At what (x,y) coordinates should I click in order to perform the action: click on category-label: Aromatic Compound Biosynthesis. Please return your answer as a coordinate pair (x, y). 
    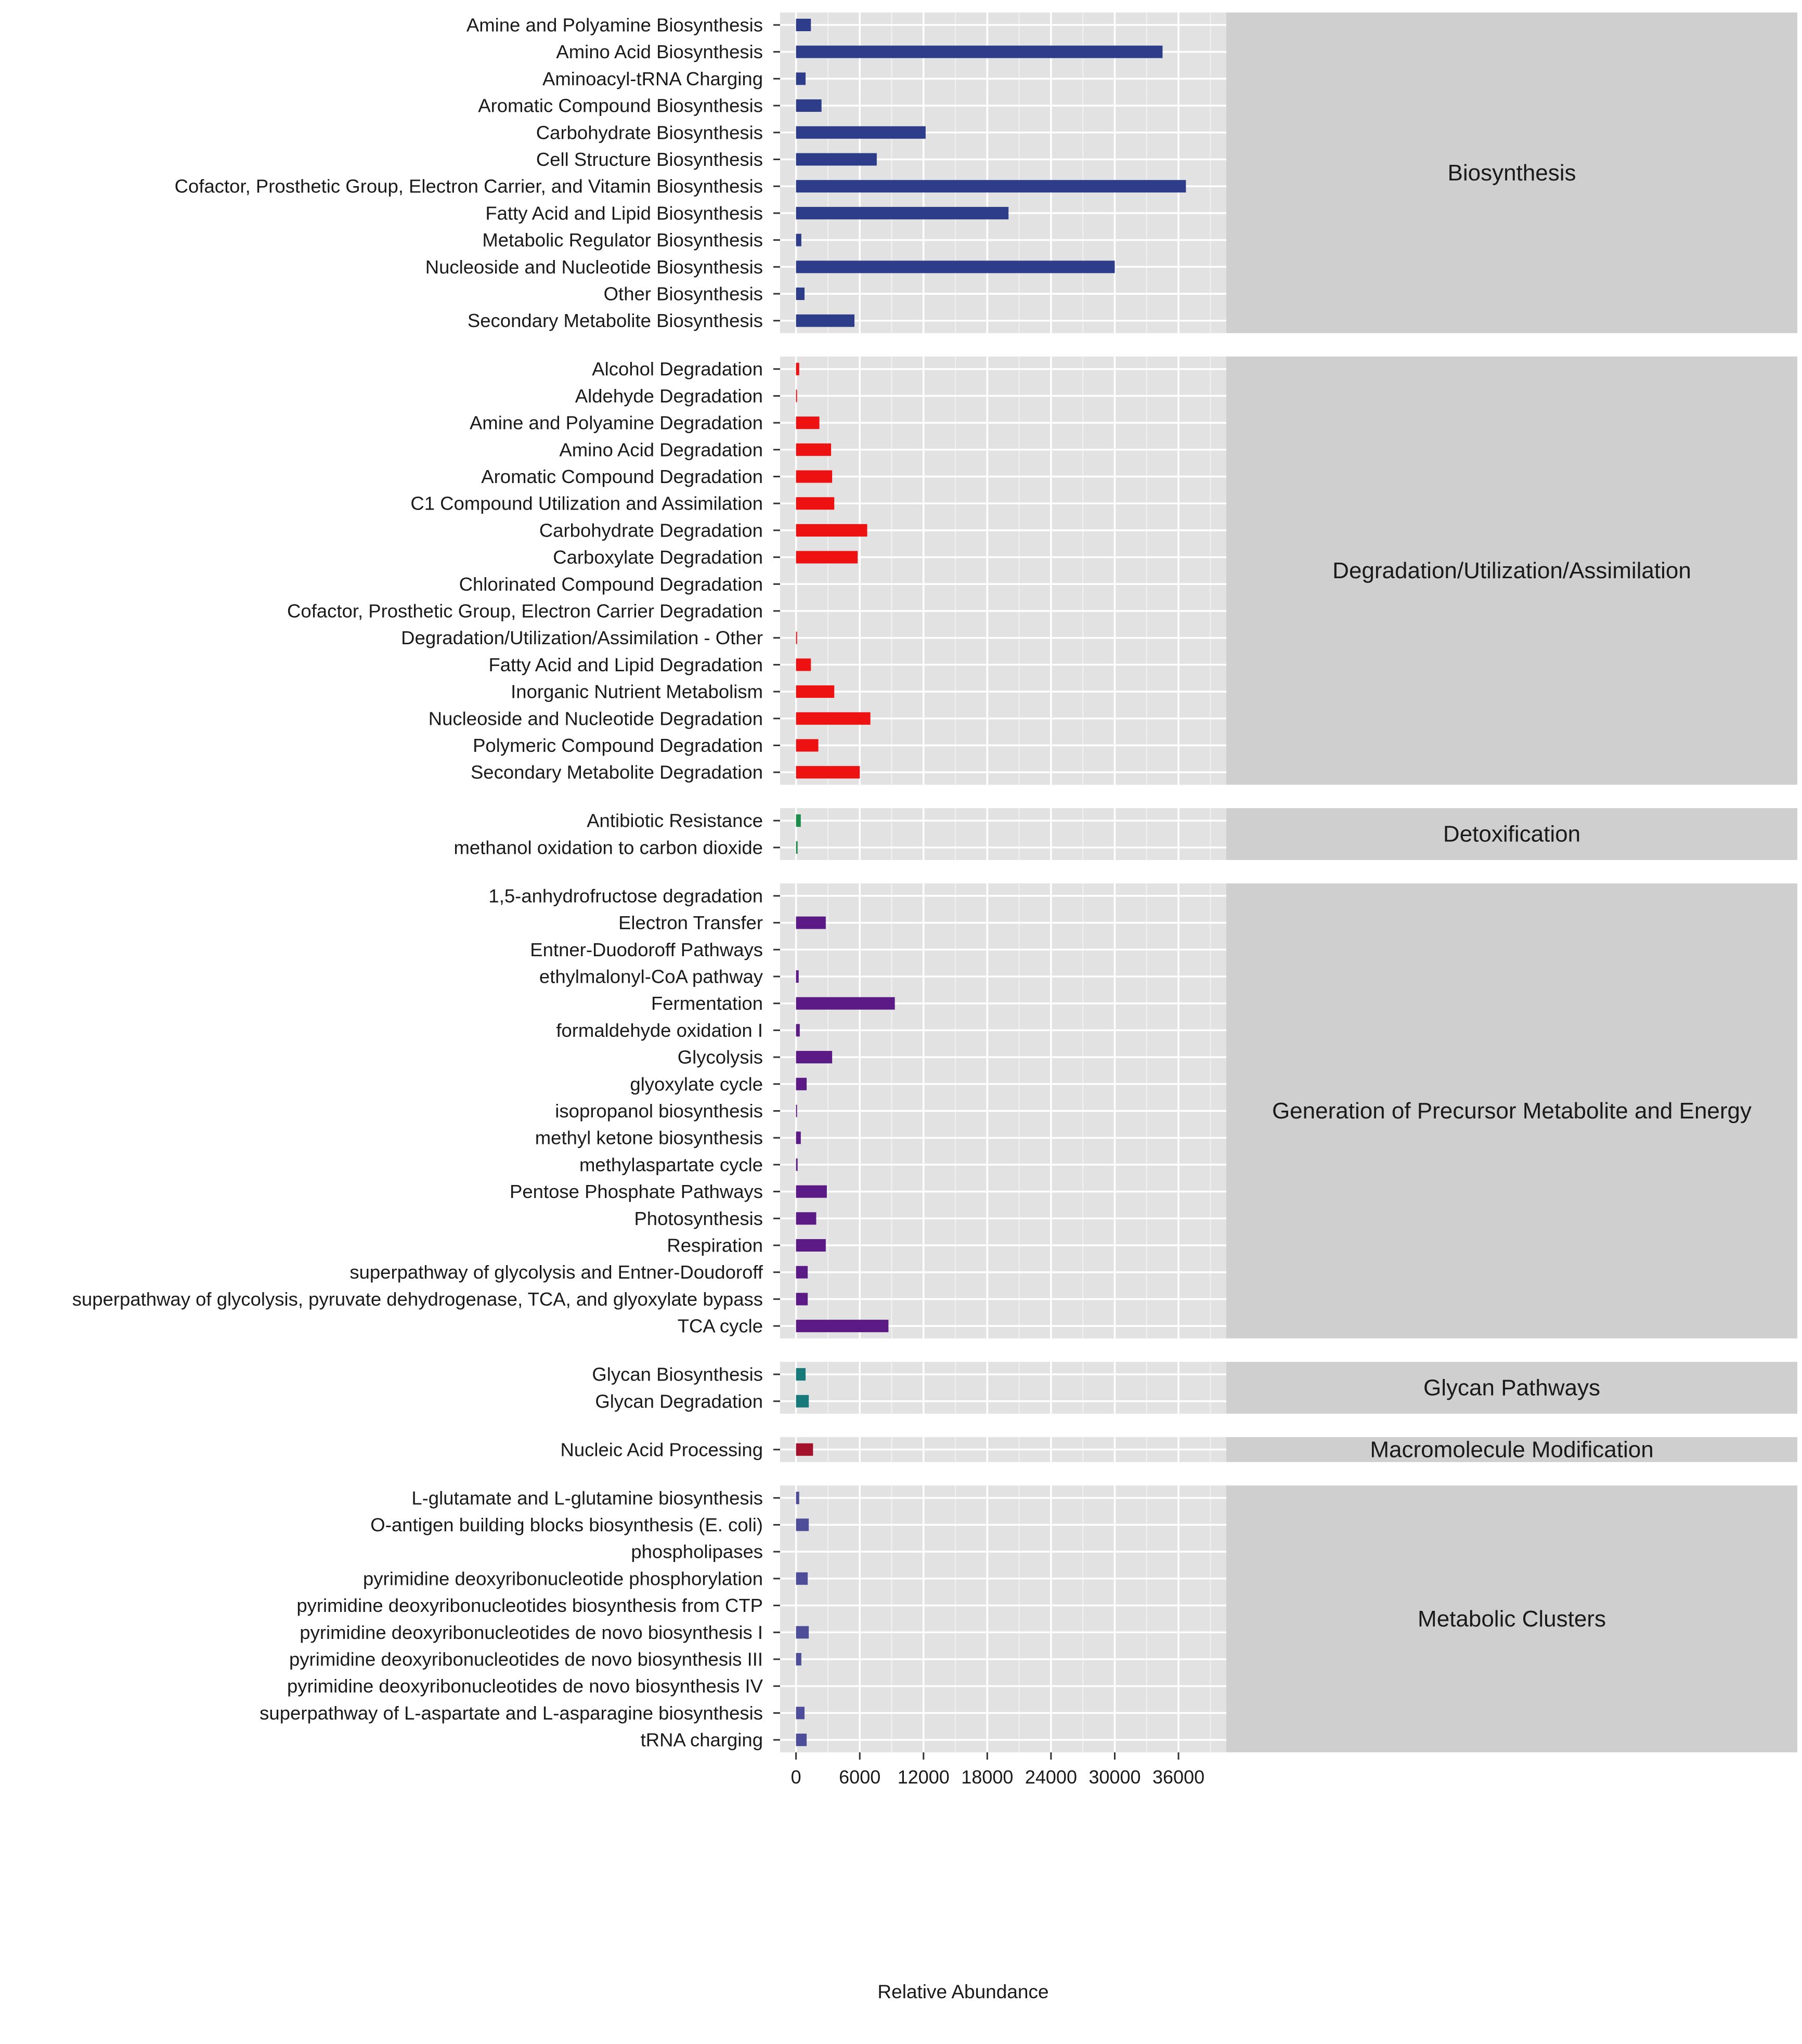
    Looking at the image, I should click on (620, 106).